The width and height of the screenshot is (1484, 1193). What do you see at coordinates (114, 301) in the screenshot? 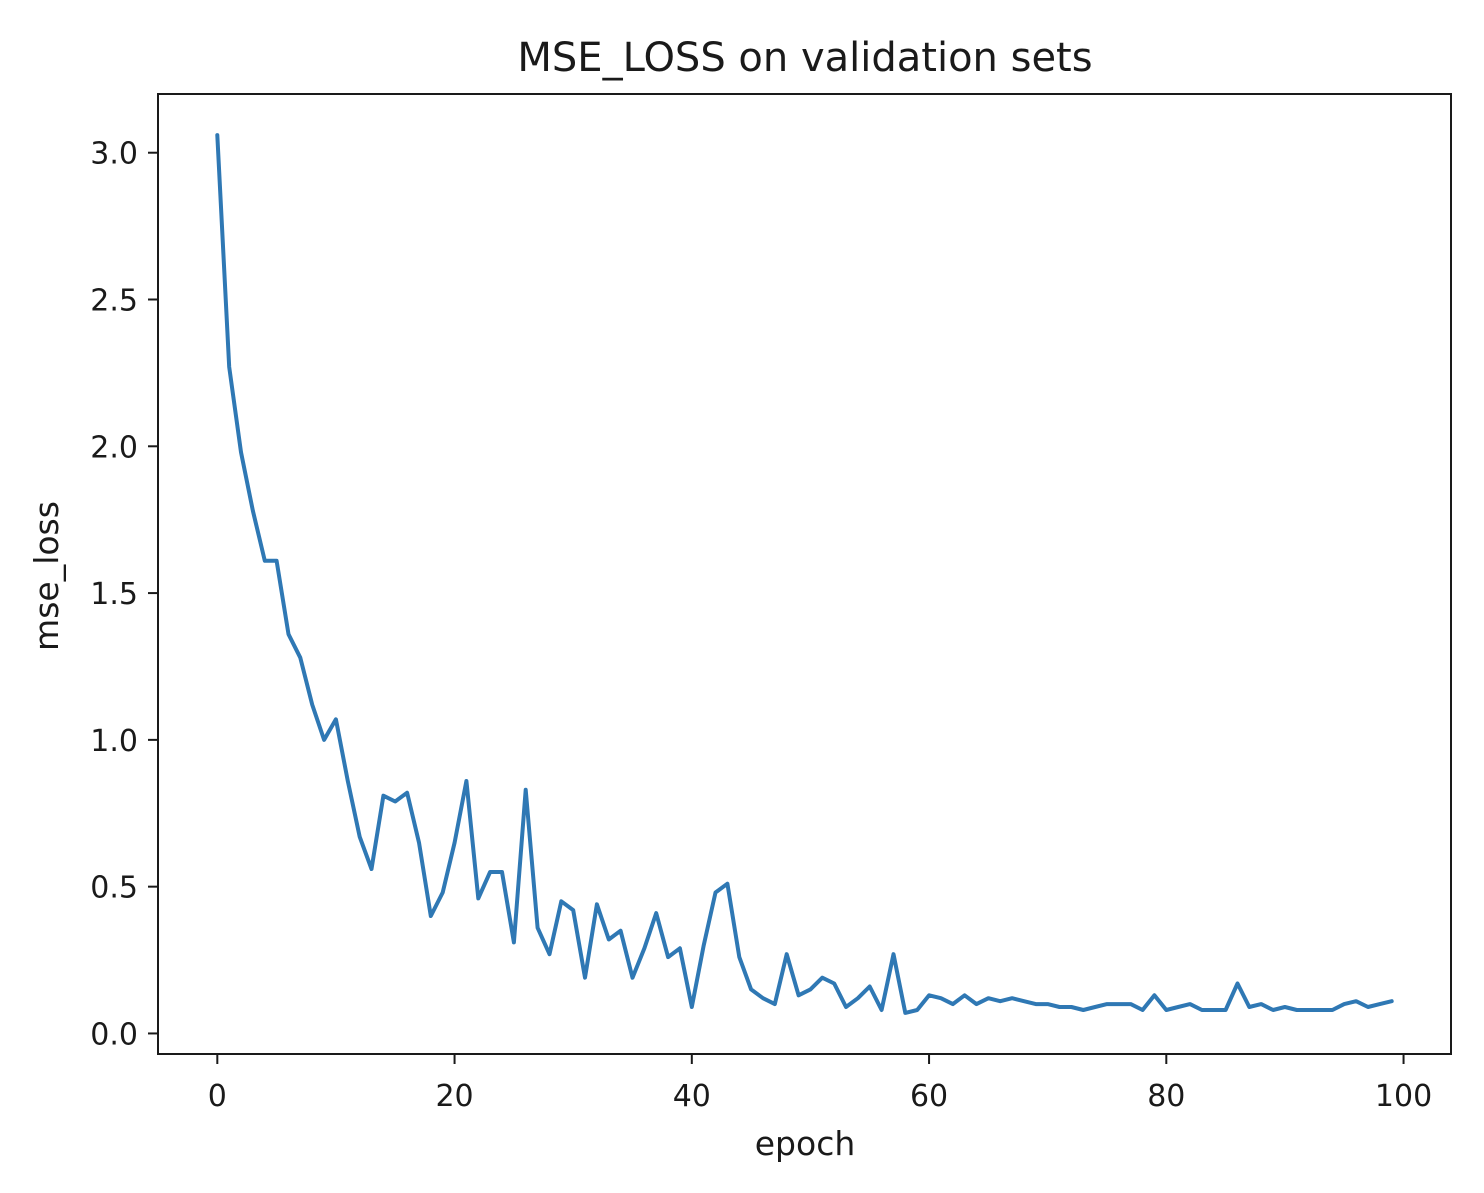
I see `y-tick-label: 2.5` at bounding box center [114, 301].